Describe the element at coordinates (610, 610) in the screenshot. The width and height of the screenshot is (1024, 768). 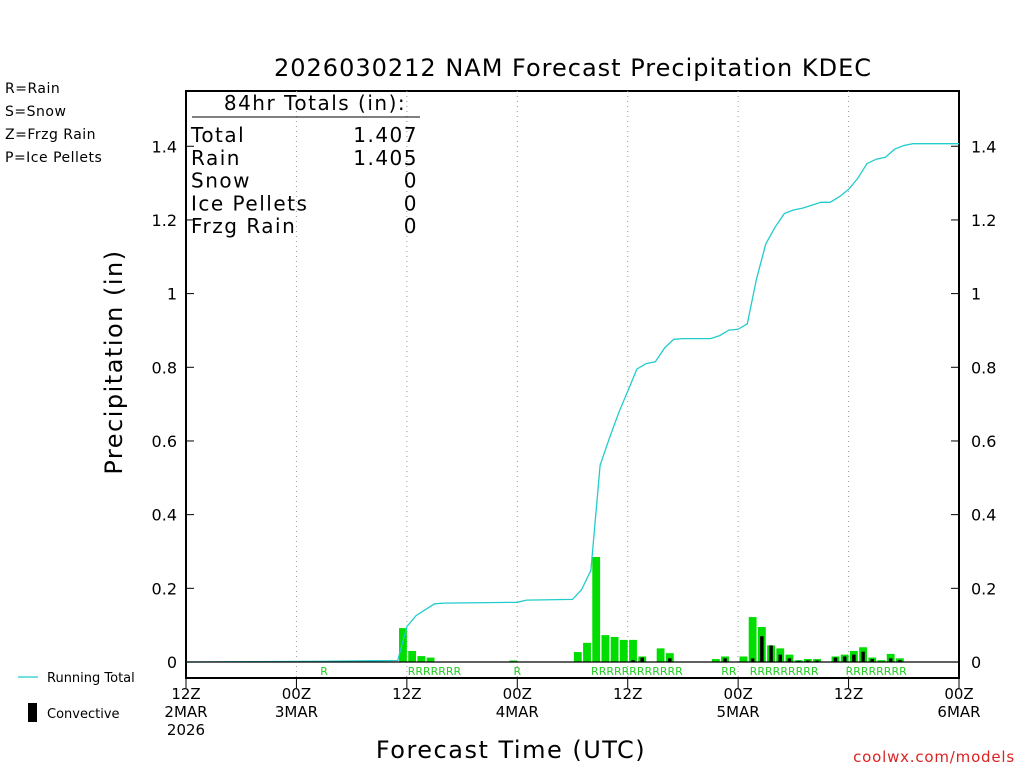
I see `precip-bars` at that location.